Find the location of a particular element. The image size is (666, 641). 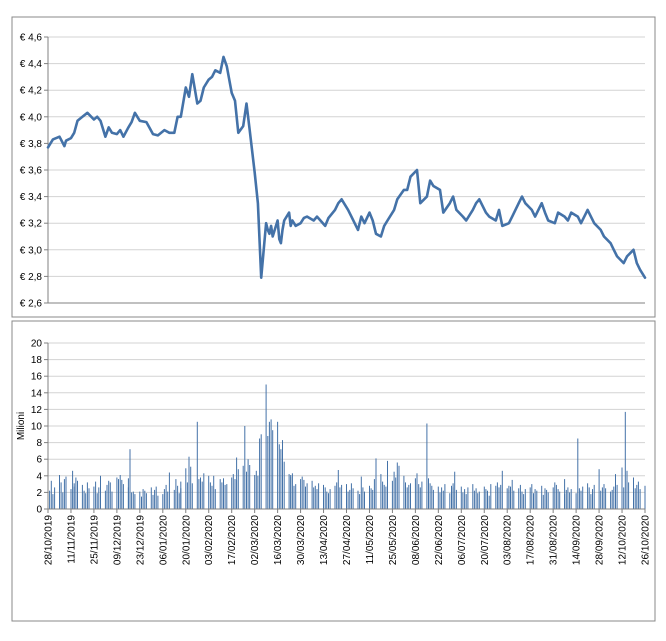

volume-y-tick-label: 0 is located at coordinates (39, 510).